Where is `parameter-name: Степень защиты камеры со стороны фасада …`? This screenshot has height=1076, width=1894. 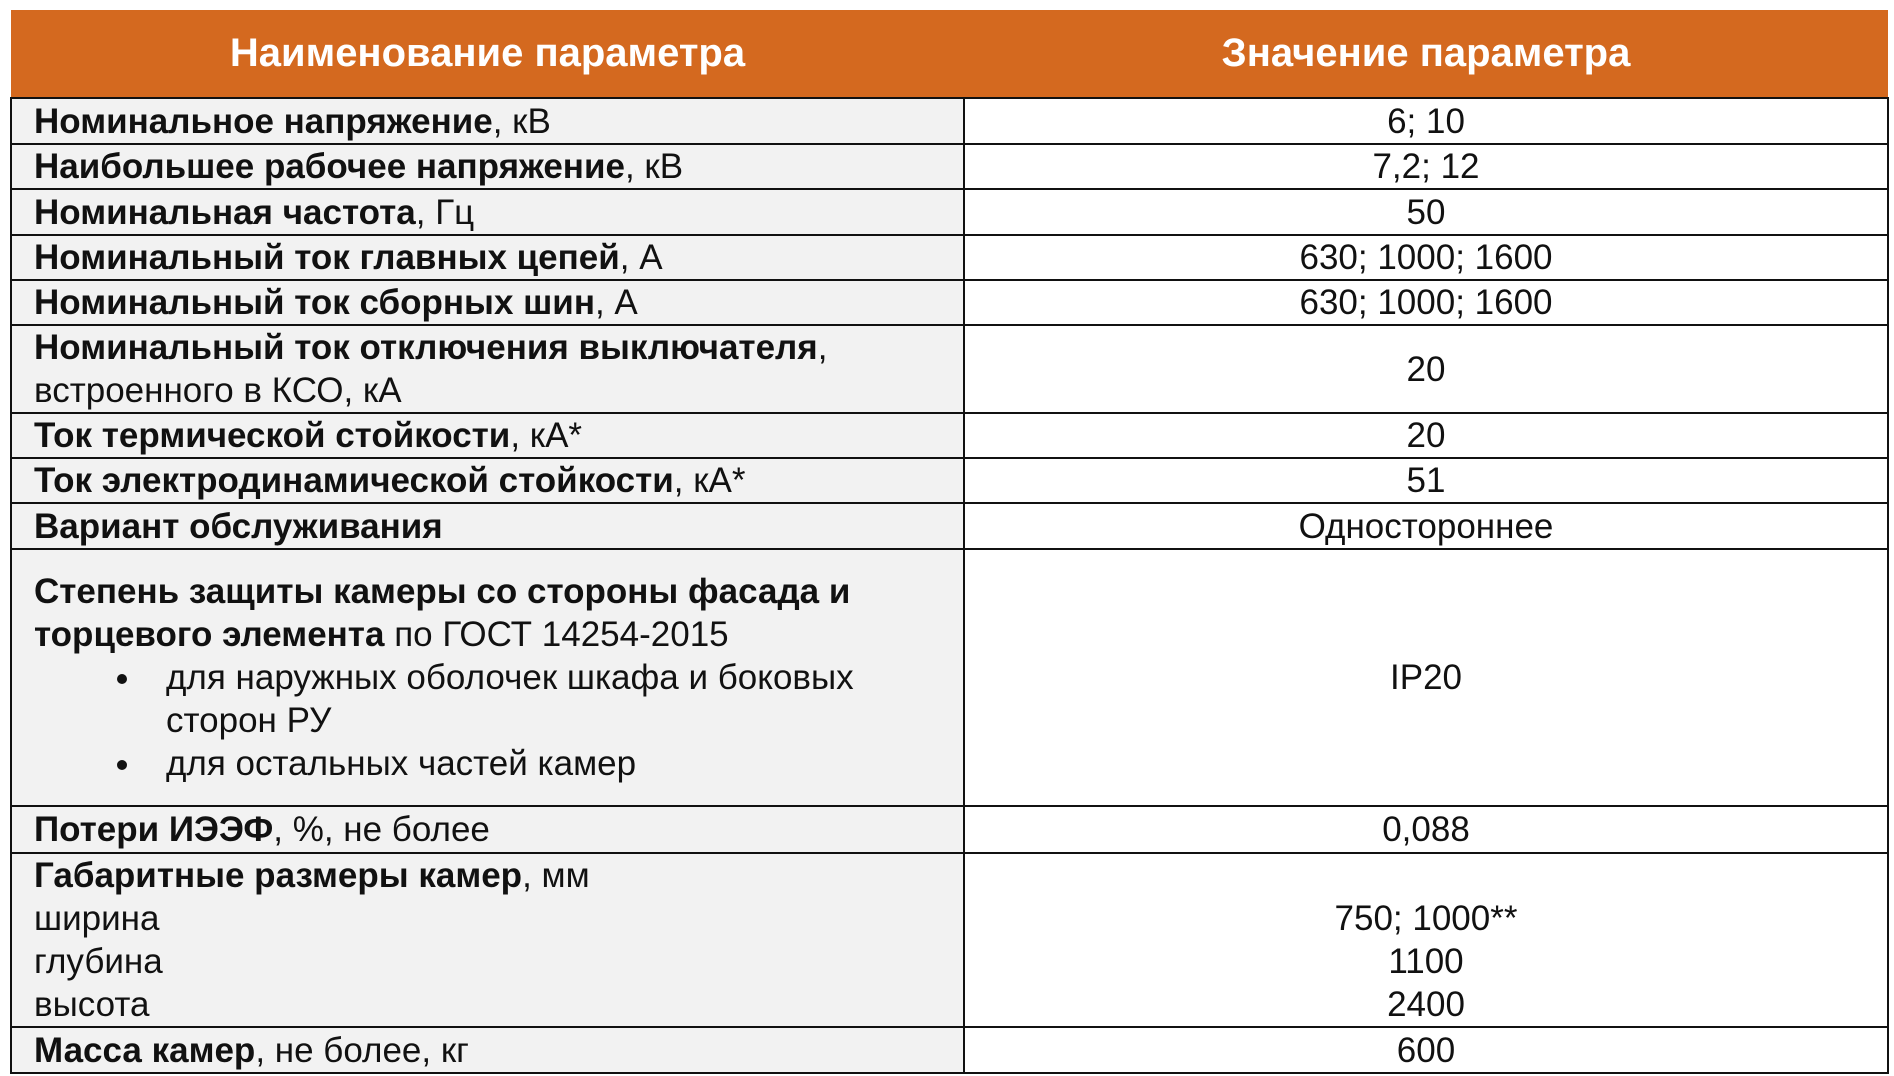
parameter-name: Степень защиты камеры со стороны фасада … is located at coordinates (498, 613).